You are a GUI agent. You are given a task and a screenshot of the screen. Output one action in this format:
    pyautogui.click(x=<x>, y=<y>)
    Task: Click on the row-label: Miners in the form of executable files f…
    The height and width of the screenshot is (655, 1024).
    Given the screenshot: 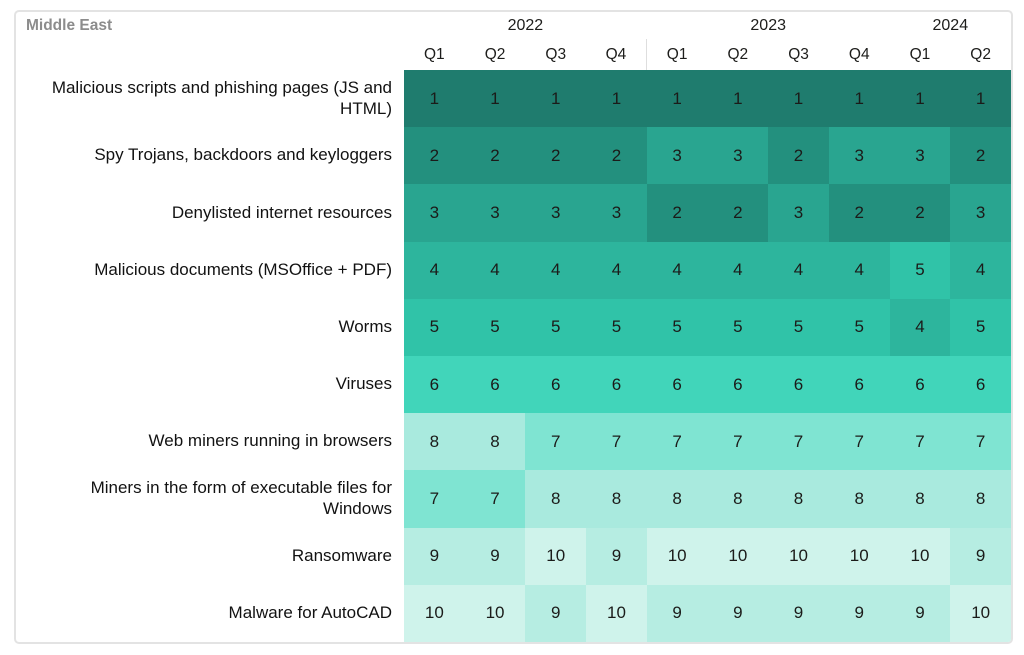 What is the action you would take?
    pyautogui.click(x=210, y=498)
    